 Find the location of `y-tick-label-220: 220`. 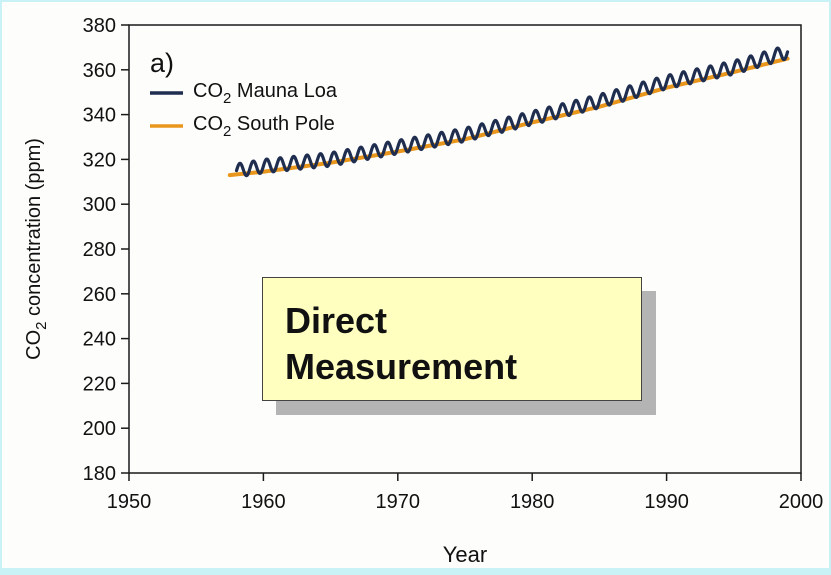

y-tick-label-220: 220 is located at coordinates (99, 384).